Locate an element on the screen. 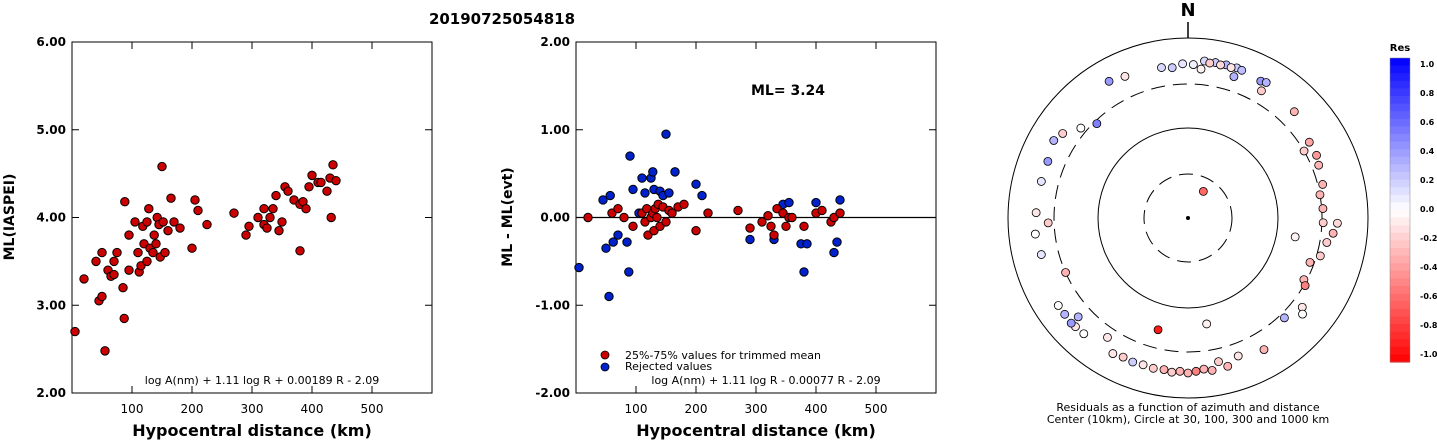 The height and width of the screenshot is (441, 1437). magnitude-x-axis-label: Hypocentral distance (km) is located at coordinates (252, 430).